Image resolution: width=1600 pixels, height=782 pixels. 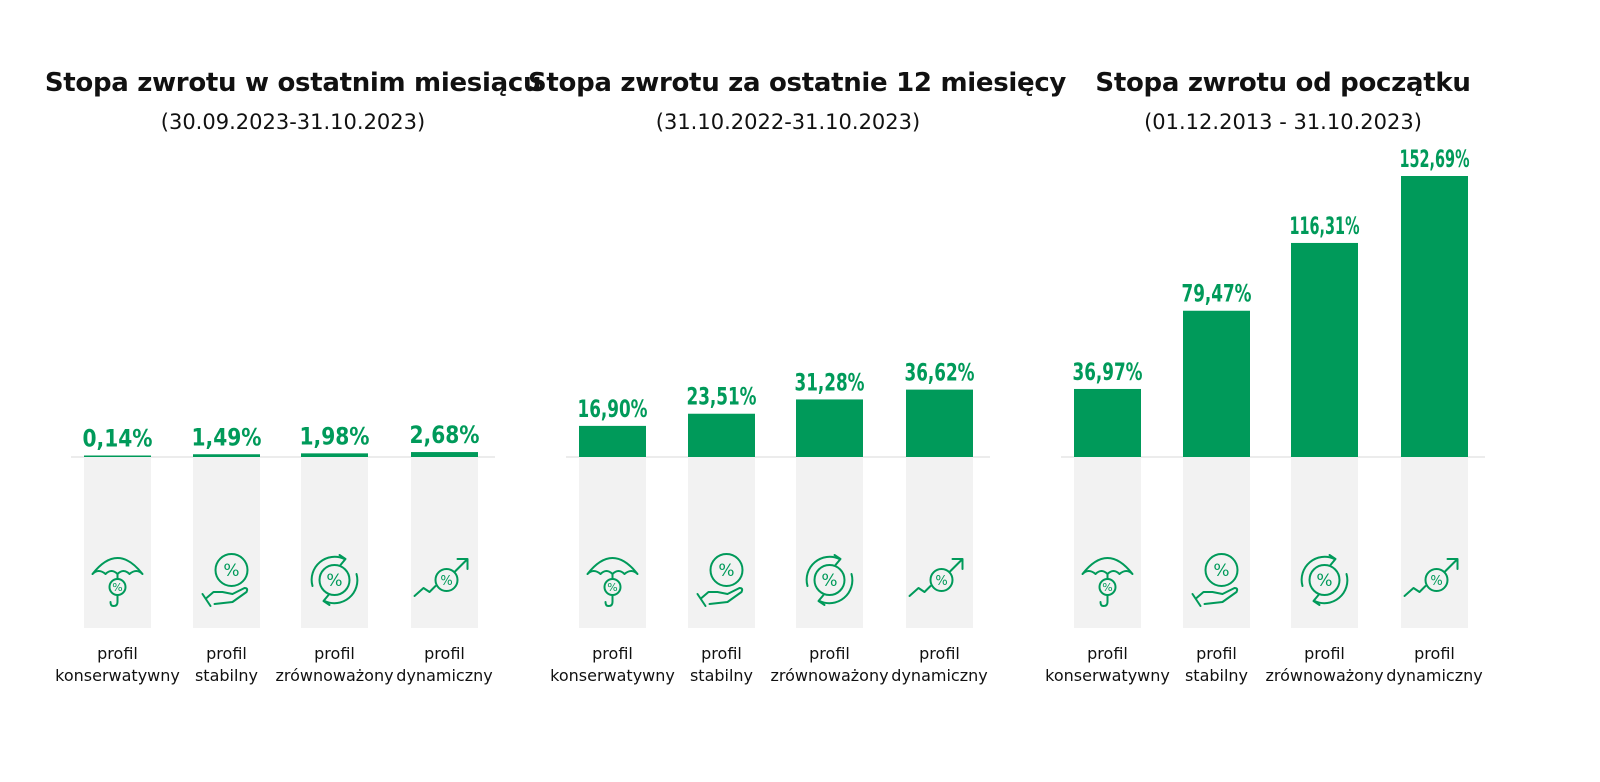 What do you see at coordinates (227, 437) in the screenshot?
I see `bar-value-label: 1,49%` at bounding box center [227, 437].